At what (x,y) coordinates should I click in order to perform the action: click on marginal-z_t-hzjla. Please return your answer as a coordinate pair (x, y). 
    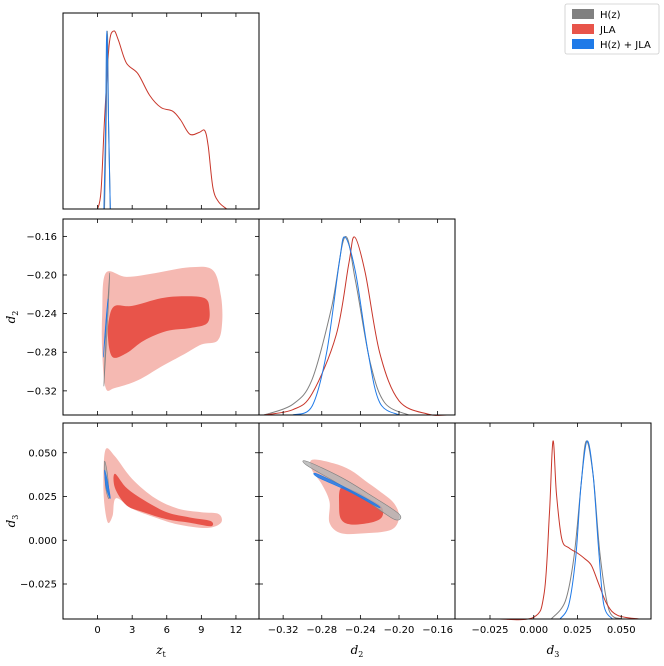
    Looking at the image, I should click on (107, 120).